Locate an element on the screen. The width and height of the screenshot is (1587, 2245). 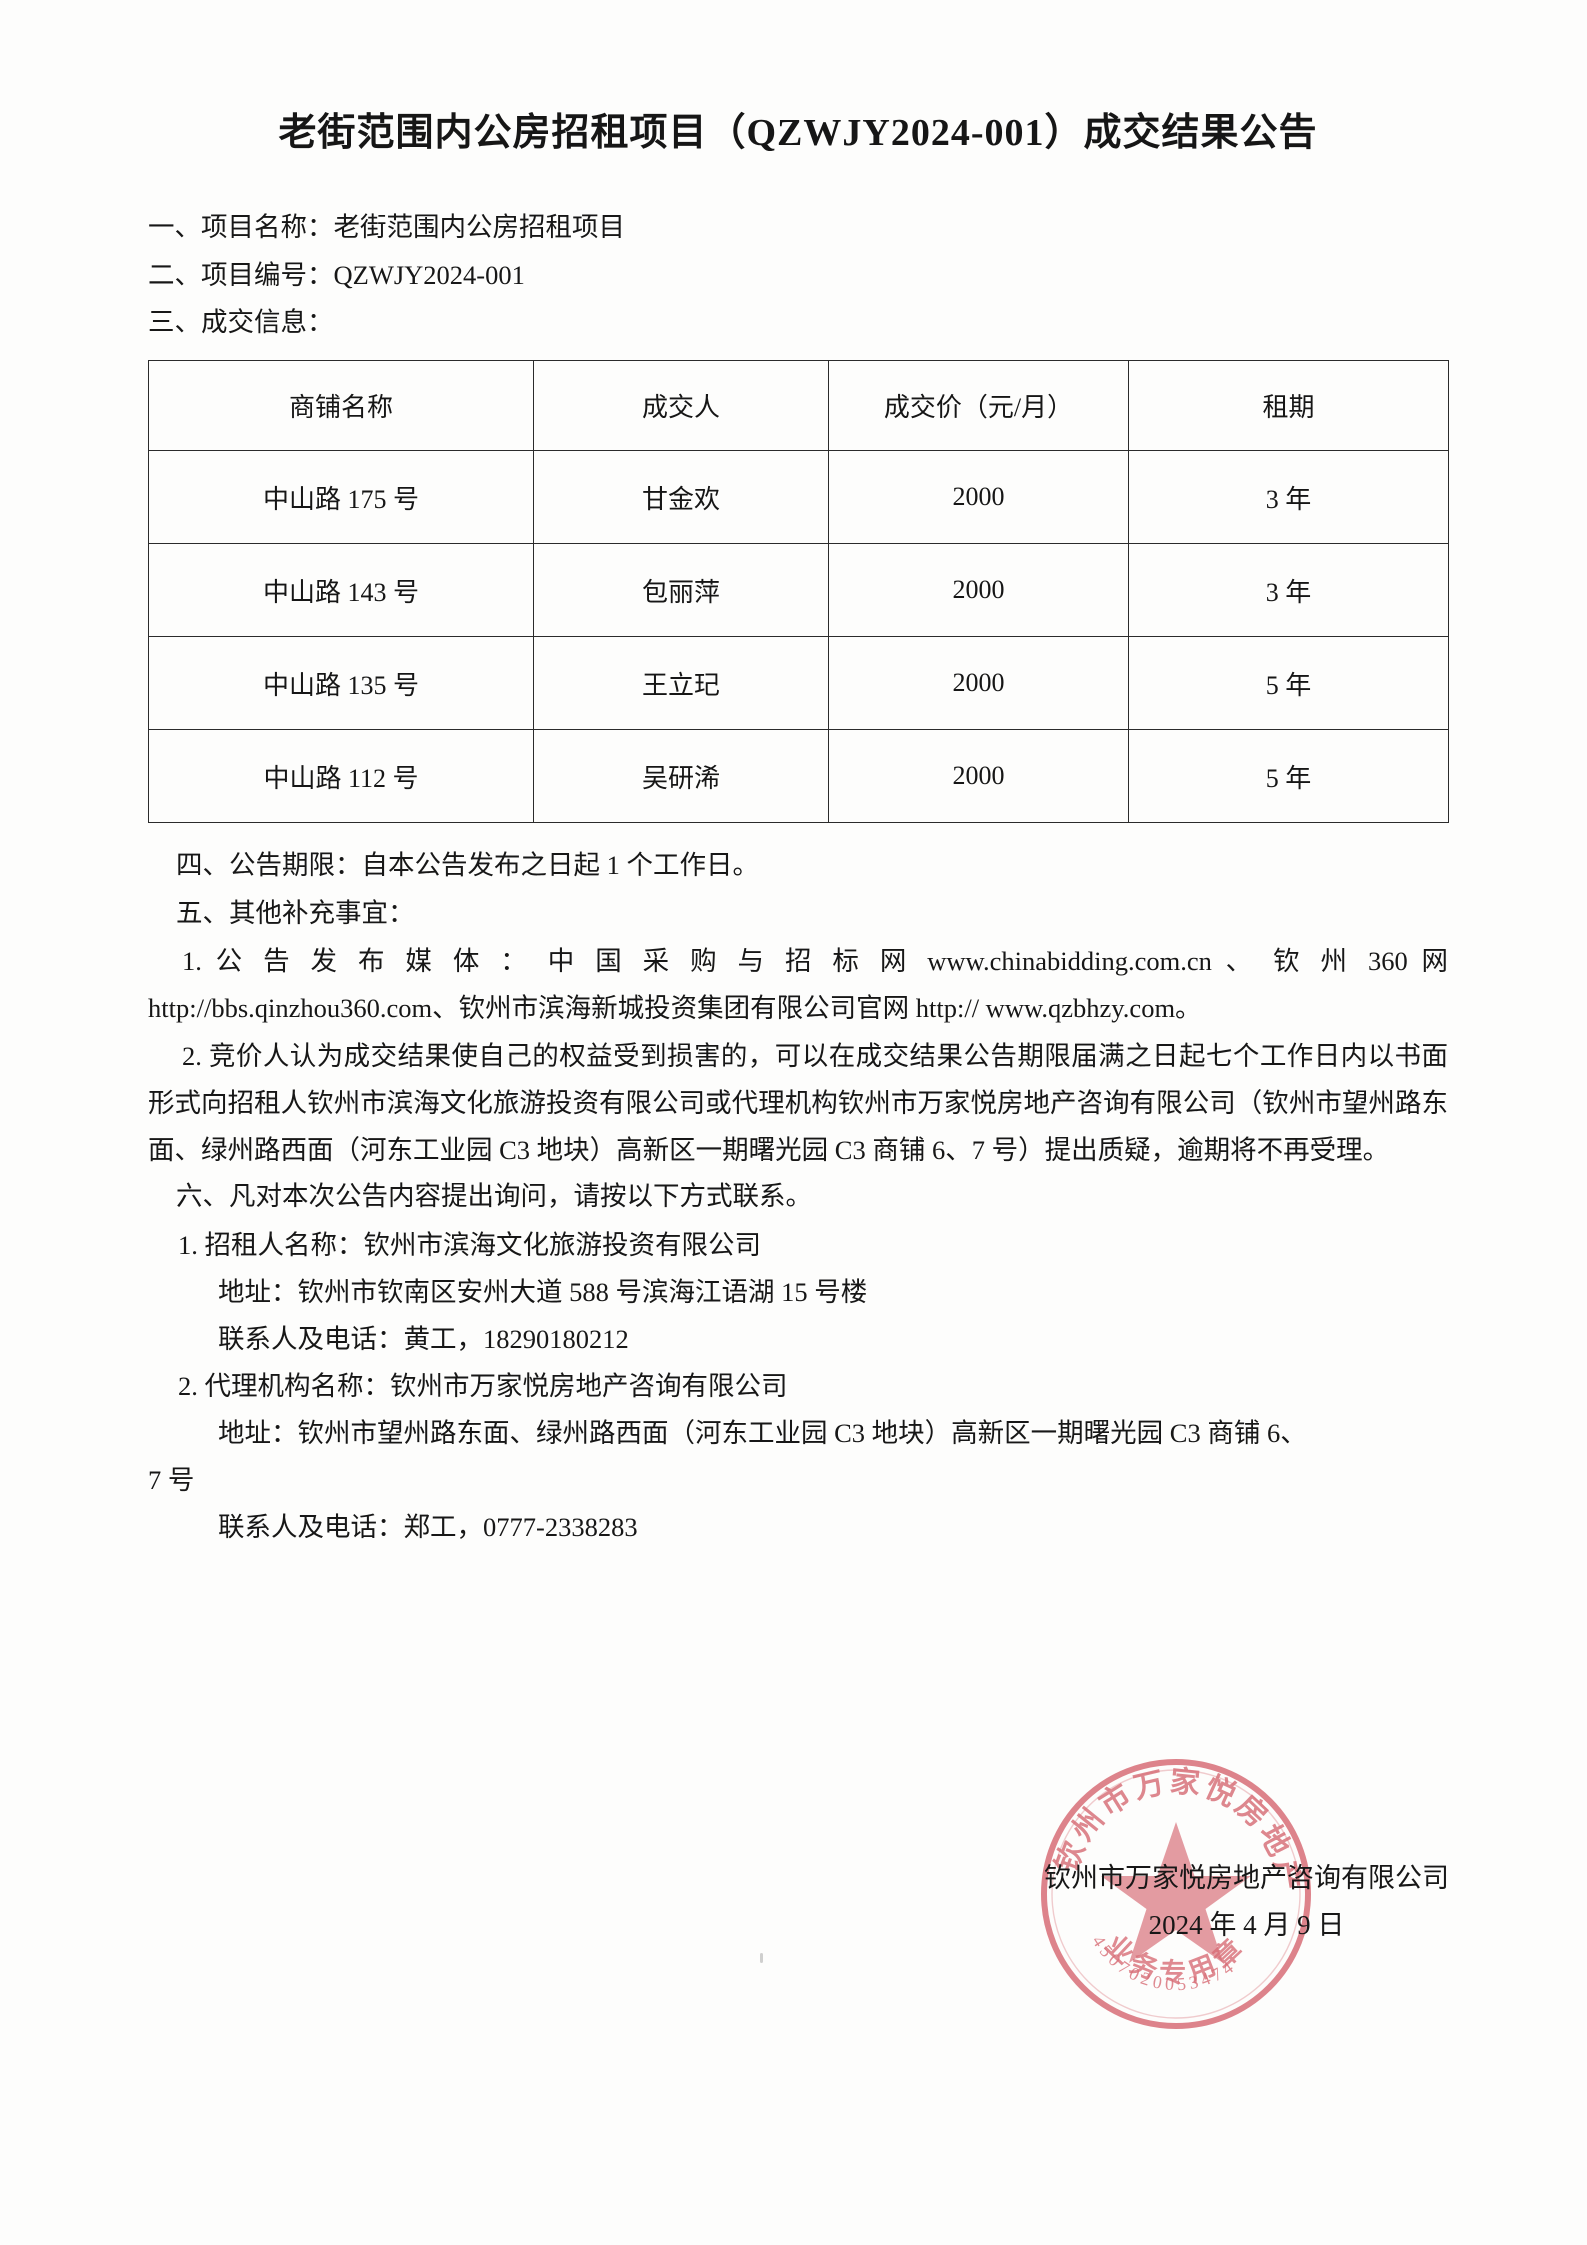
table-header-row: 商铺名称 成交人 成交价（元/月） 租期 is located at coordinates (798, 406).